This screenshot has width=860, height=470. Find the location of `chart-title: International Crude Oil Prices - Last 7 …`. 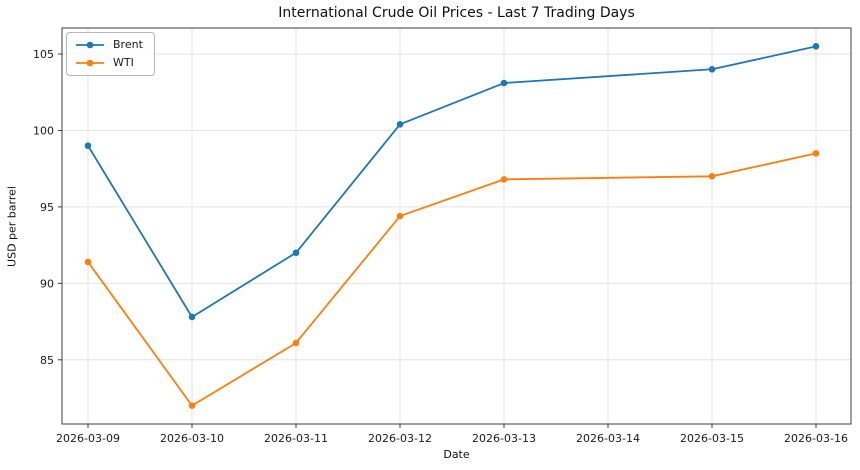

chart-title: International Crude Oil Prices - Last 7 … is located at coordinates (456, 13).